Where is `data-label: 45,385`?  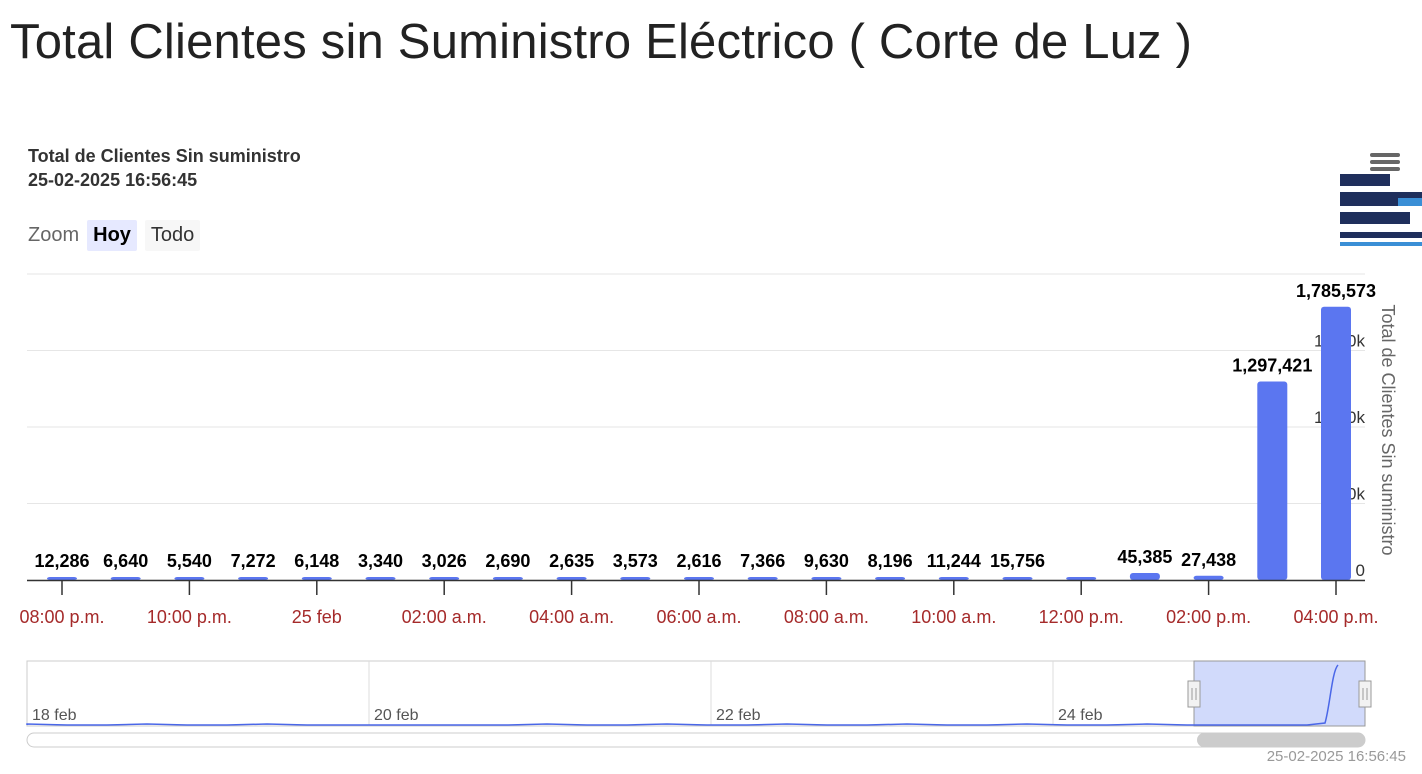 data-label: 45,385 is located at coordinates (1144, 557).